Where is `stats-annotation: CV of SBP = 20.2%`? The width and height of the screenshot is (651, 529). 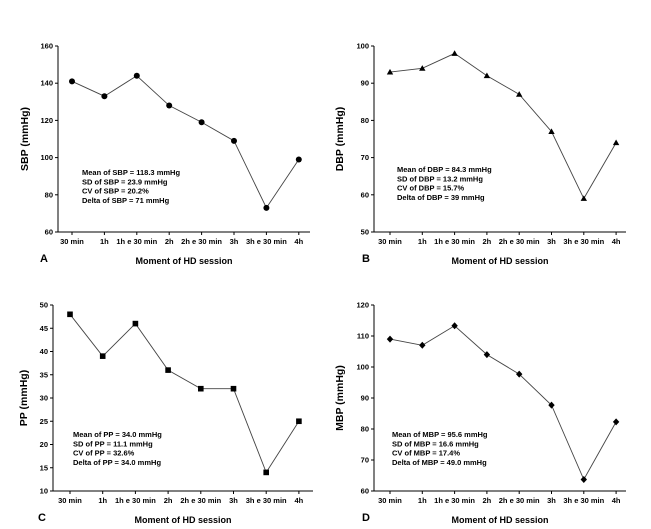 stats-annotation: CV of SBP = 20.2% is located at coordinates (115, 191).